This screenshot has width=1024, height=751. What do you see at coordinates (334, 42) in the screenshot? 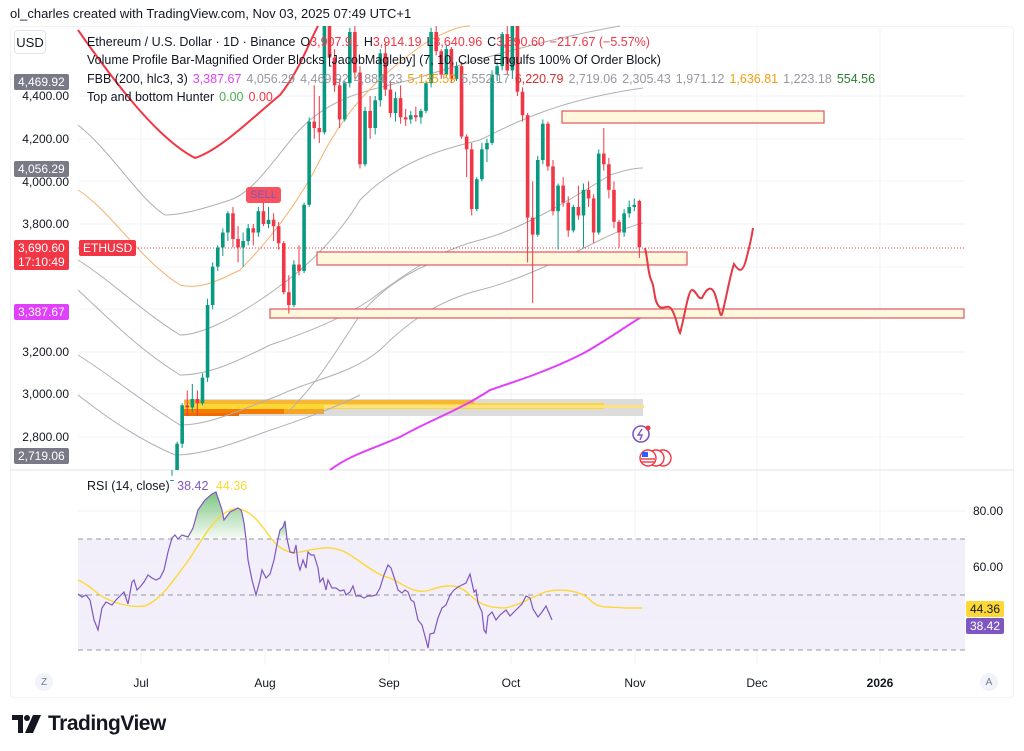
I see `ohlc-open-value: 3,907.91` at bounding box center [334, 42].